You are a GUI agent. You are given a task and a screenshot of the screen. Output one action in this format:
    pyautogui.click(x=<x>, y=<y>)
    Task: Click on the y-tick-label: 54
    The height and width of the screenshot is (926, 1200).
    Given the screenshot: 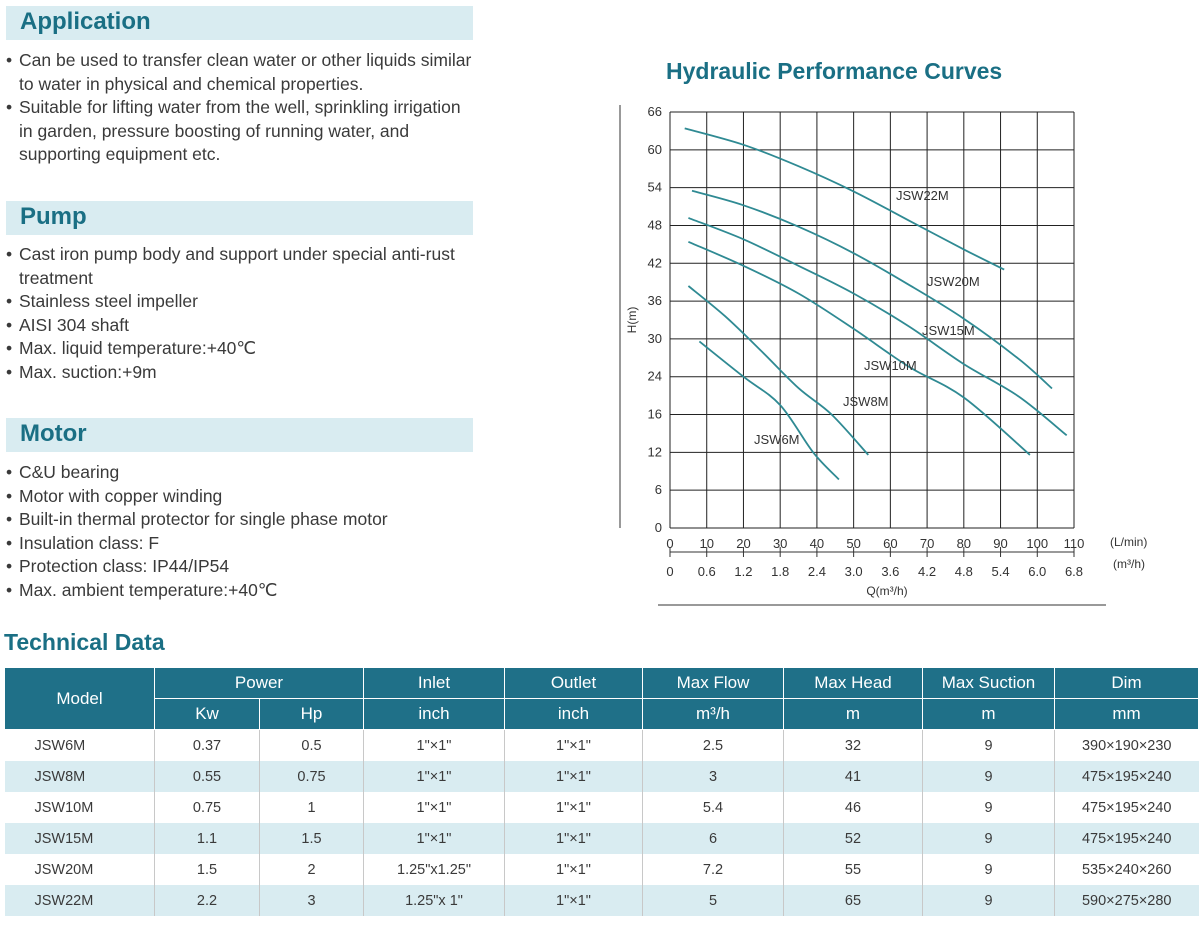 What is the action you would take?
    pyautogui.click(x=655, y=187)
    